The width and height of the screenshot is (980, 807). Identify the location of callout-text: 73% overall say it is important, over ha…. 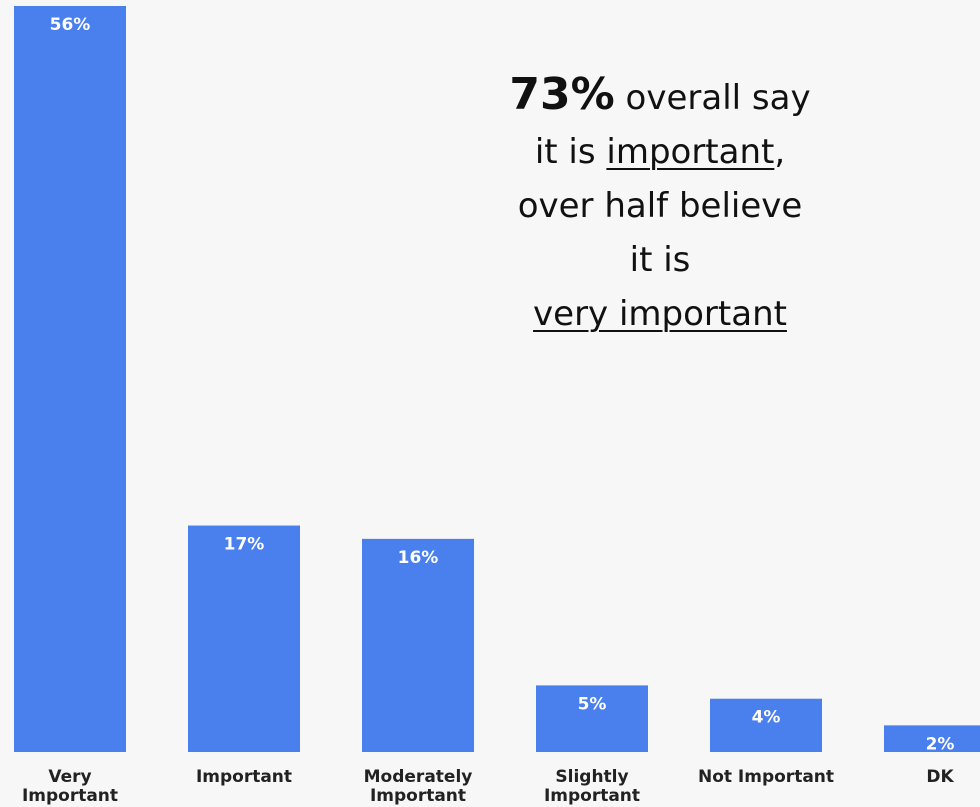
(660, 204).